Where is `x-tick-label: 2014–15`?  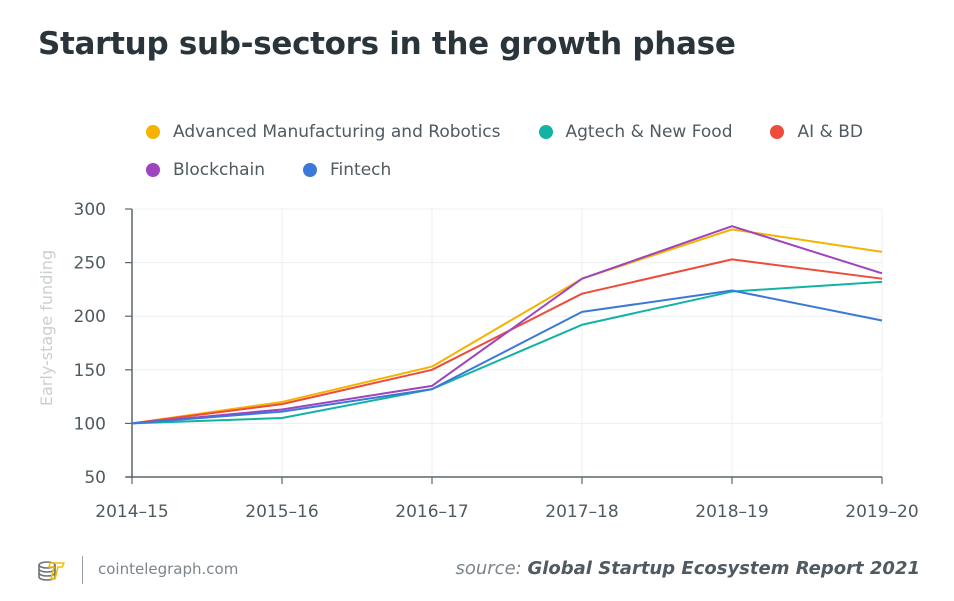
x-tick-label: 2014–15 is located at coordinates (131, 512).